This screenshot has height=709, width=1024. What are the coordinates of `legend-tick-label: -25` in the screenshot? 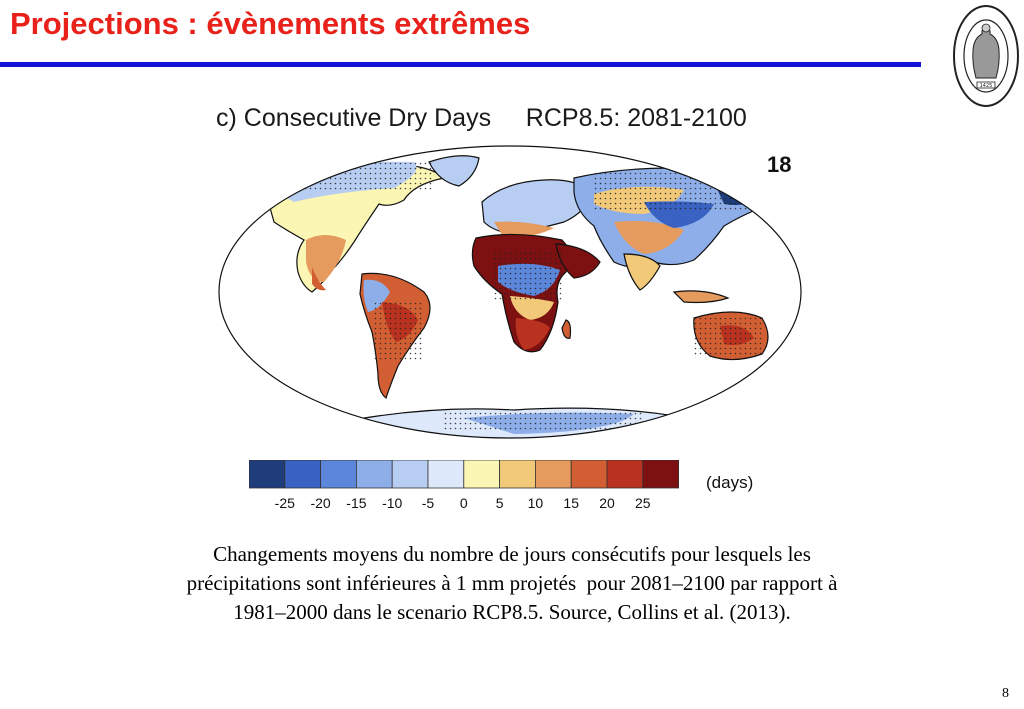 It's located at (285, 503).